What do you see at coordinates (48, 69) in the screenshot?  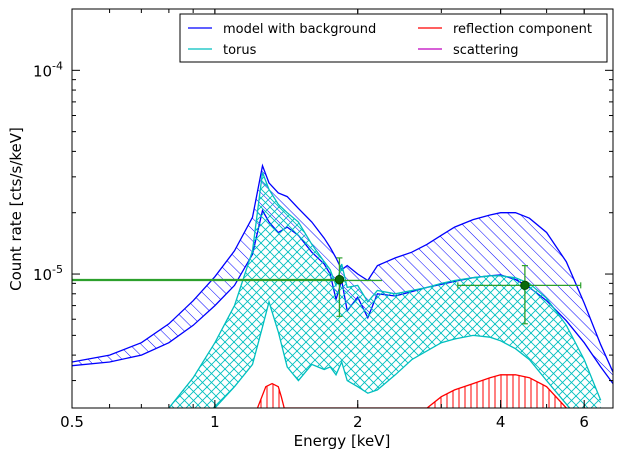 I see `y-tick-label: 10⁻⁴` at bounding box center [48, 69].